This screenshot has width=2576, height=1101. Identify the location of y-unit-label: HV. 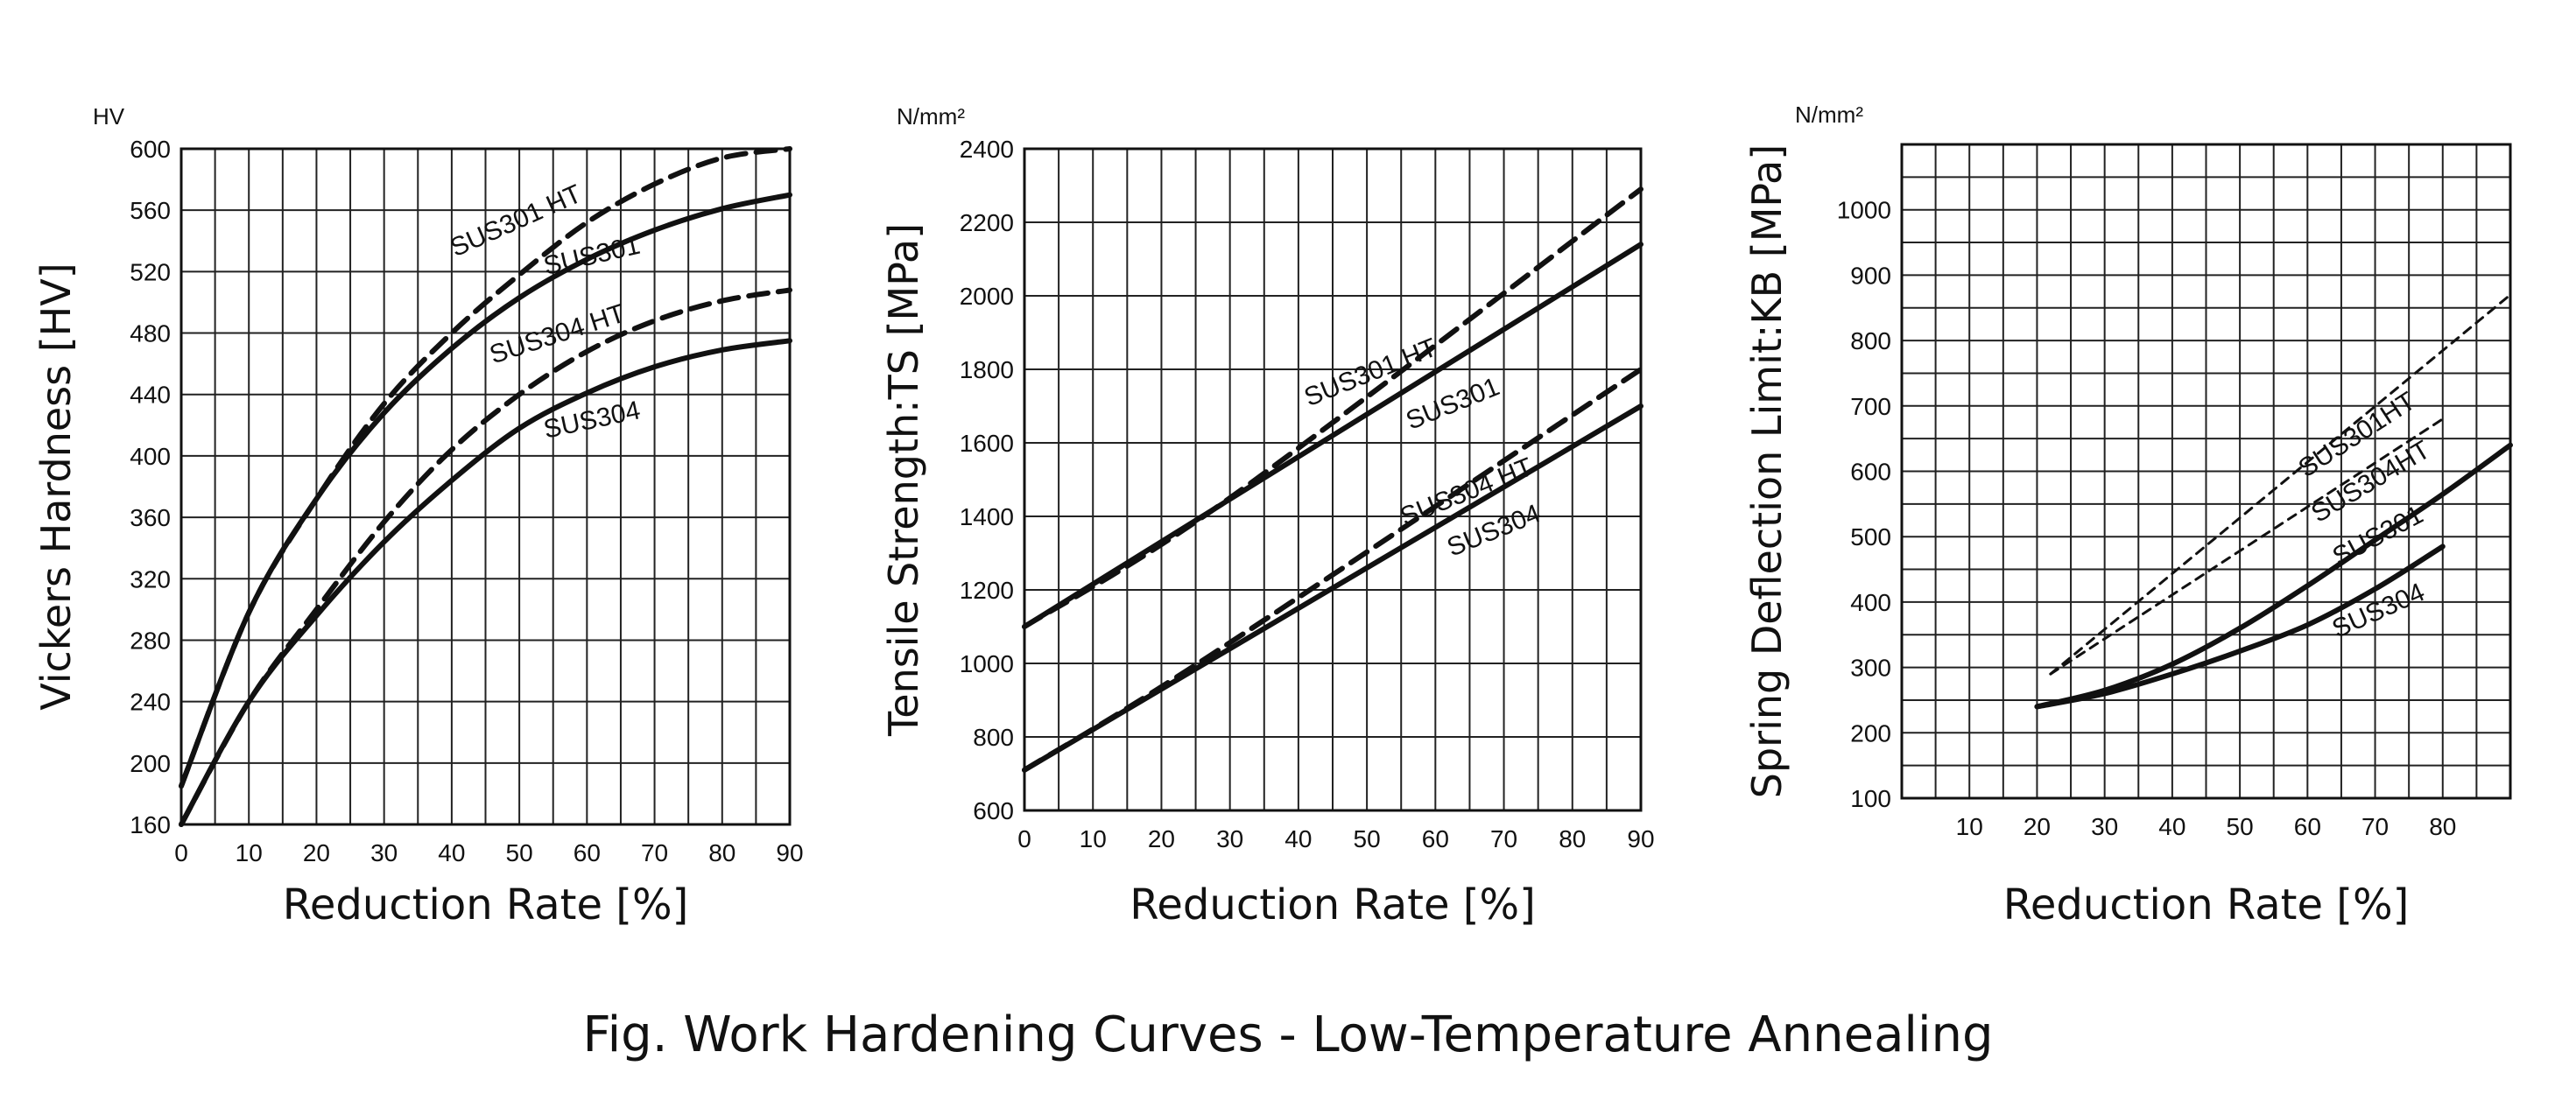
(109, 116).